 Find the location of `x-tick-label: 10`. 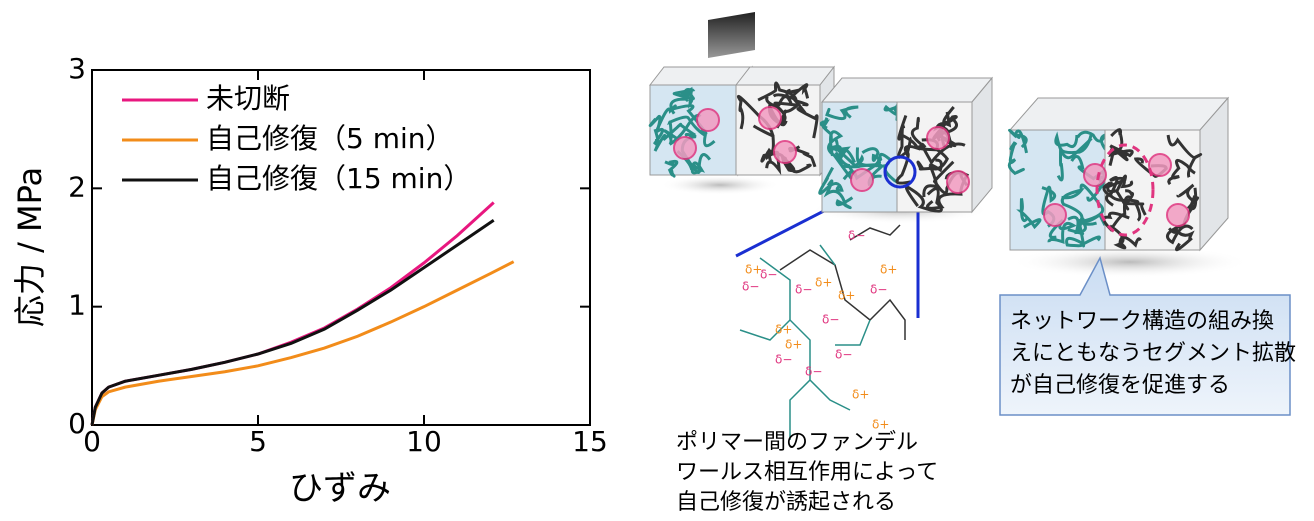

x-tick-label: 10 is located at coordinates (424, 441).